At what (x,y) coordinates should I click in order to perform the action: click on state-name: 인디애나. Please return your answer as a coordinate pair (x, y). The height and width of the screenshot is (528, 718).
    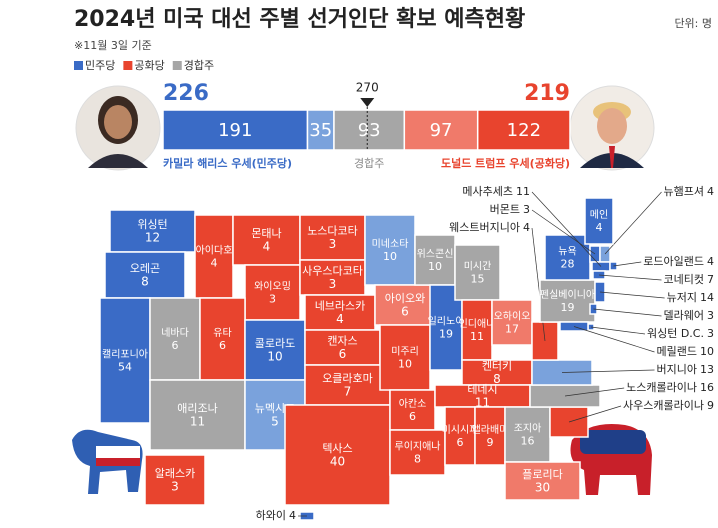
    Looking at the image, I should click on (477, 324).